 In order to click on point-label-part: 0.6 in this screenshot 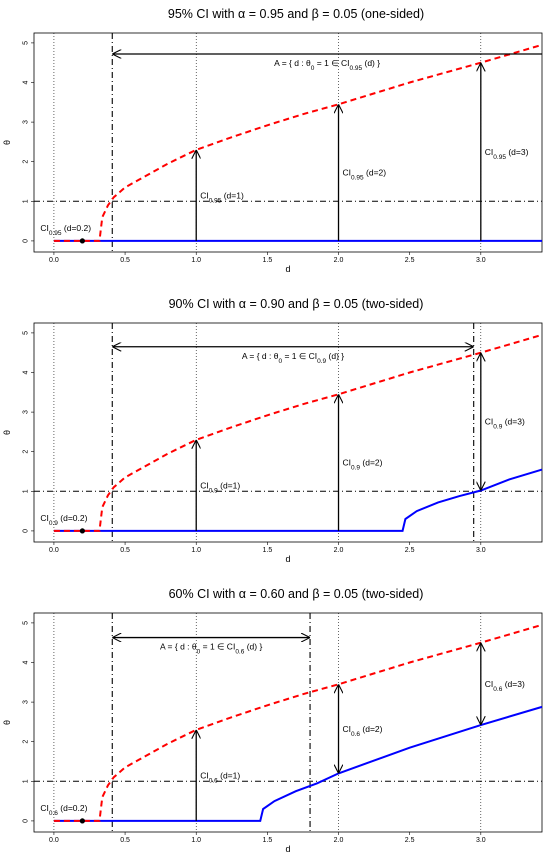, I will do `click(53, 812)`.